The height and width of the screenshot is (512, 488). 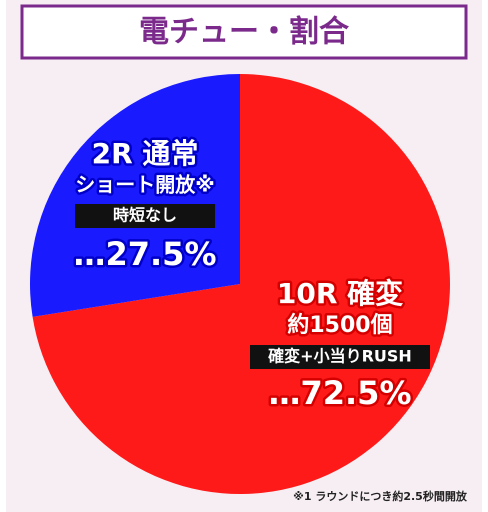 What do you see at coordinates (144, 254) in the screenshot?
I see `value-label: …27.5%` at bounding box center [144, 254].